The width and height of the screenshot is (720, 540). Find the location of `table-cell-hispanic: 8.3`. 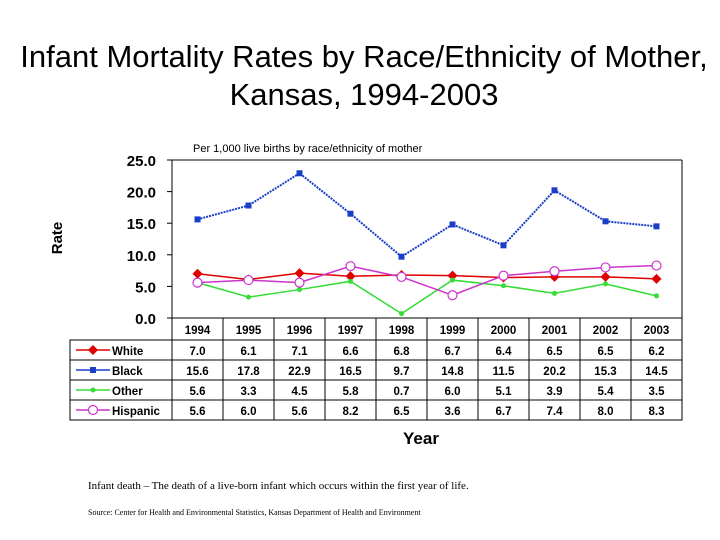

table-cell-hispanic: 8.3 is located at coordinates (657, 412).